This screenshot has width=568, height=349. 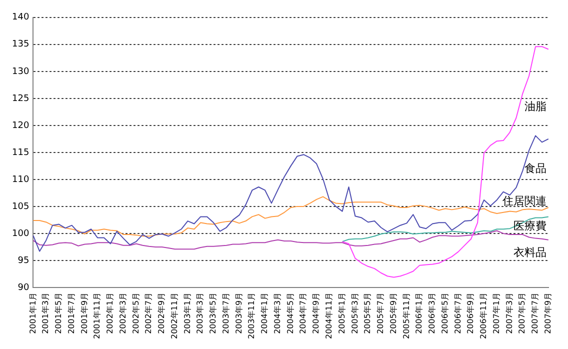 I want to click on x-tick-label: 2003年7月, so click(x=225, y=313).